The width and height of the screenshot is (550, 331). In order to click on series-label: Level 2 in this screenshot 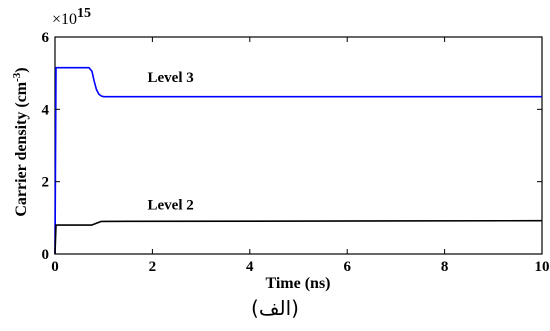, I will do `click(171, 206)`.